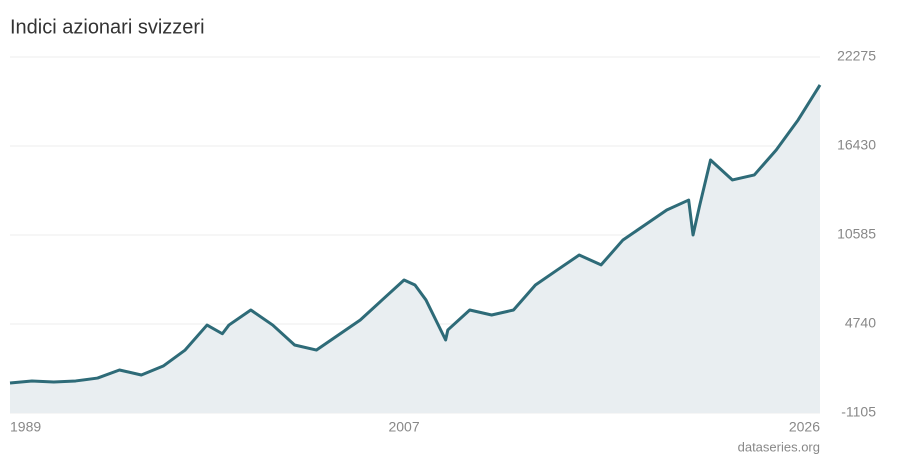  I want to click on x-tick-label: 2007, so click(403, 427).